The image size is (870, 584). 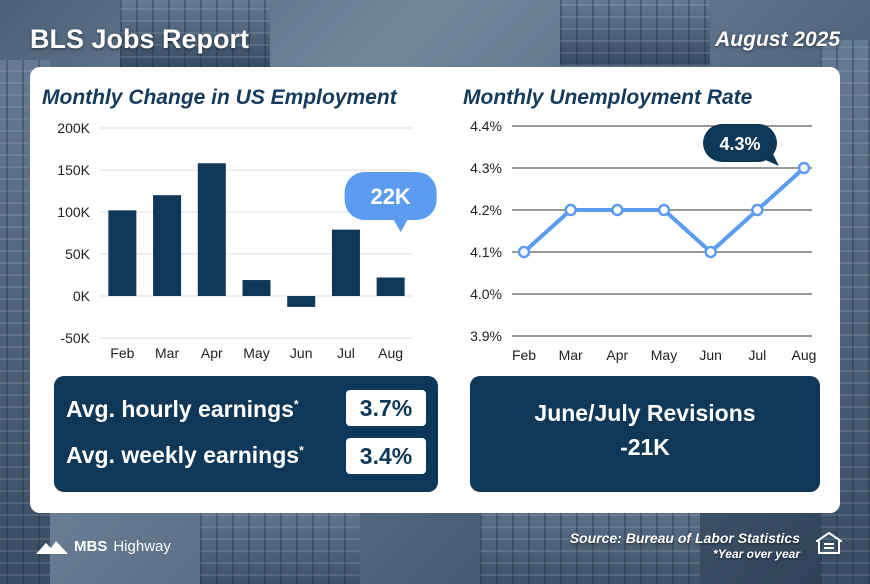 What do you see at coordinates (645, 413) in the screenshot?
I see `revisions-label: June/July Revisions` at bounding box center [645, 413].